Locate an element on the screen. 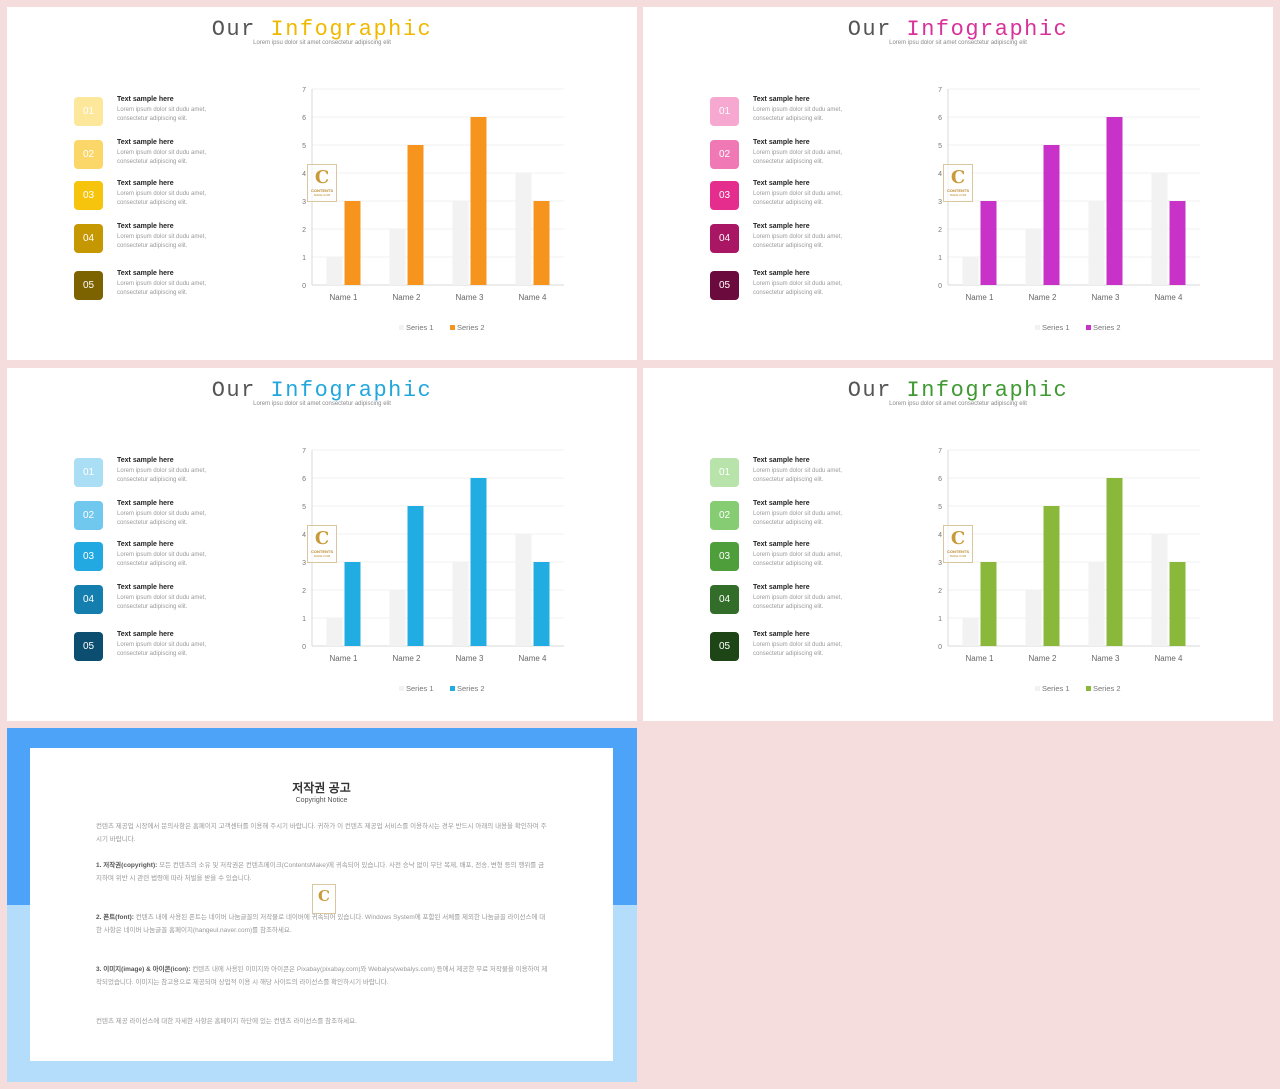 Image resolution: width=1280 pixels, height=1089 pixels. number-badge: 03 is located at coordinates (724, 195).